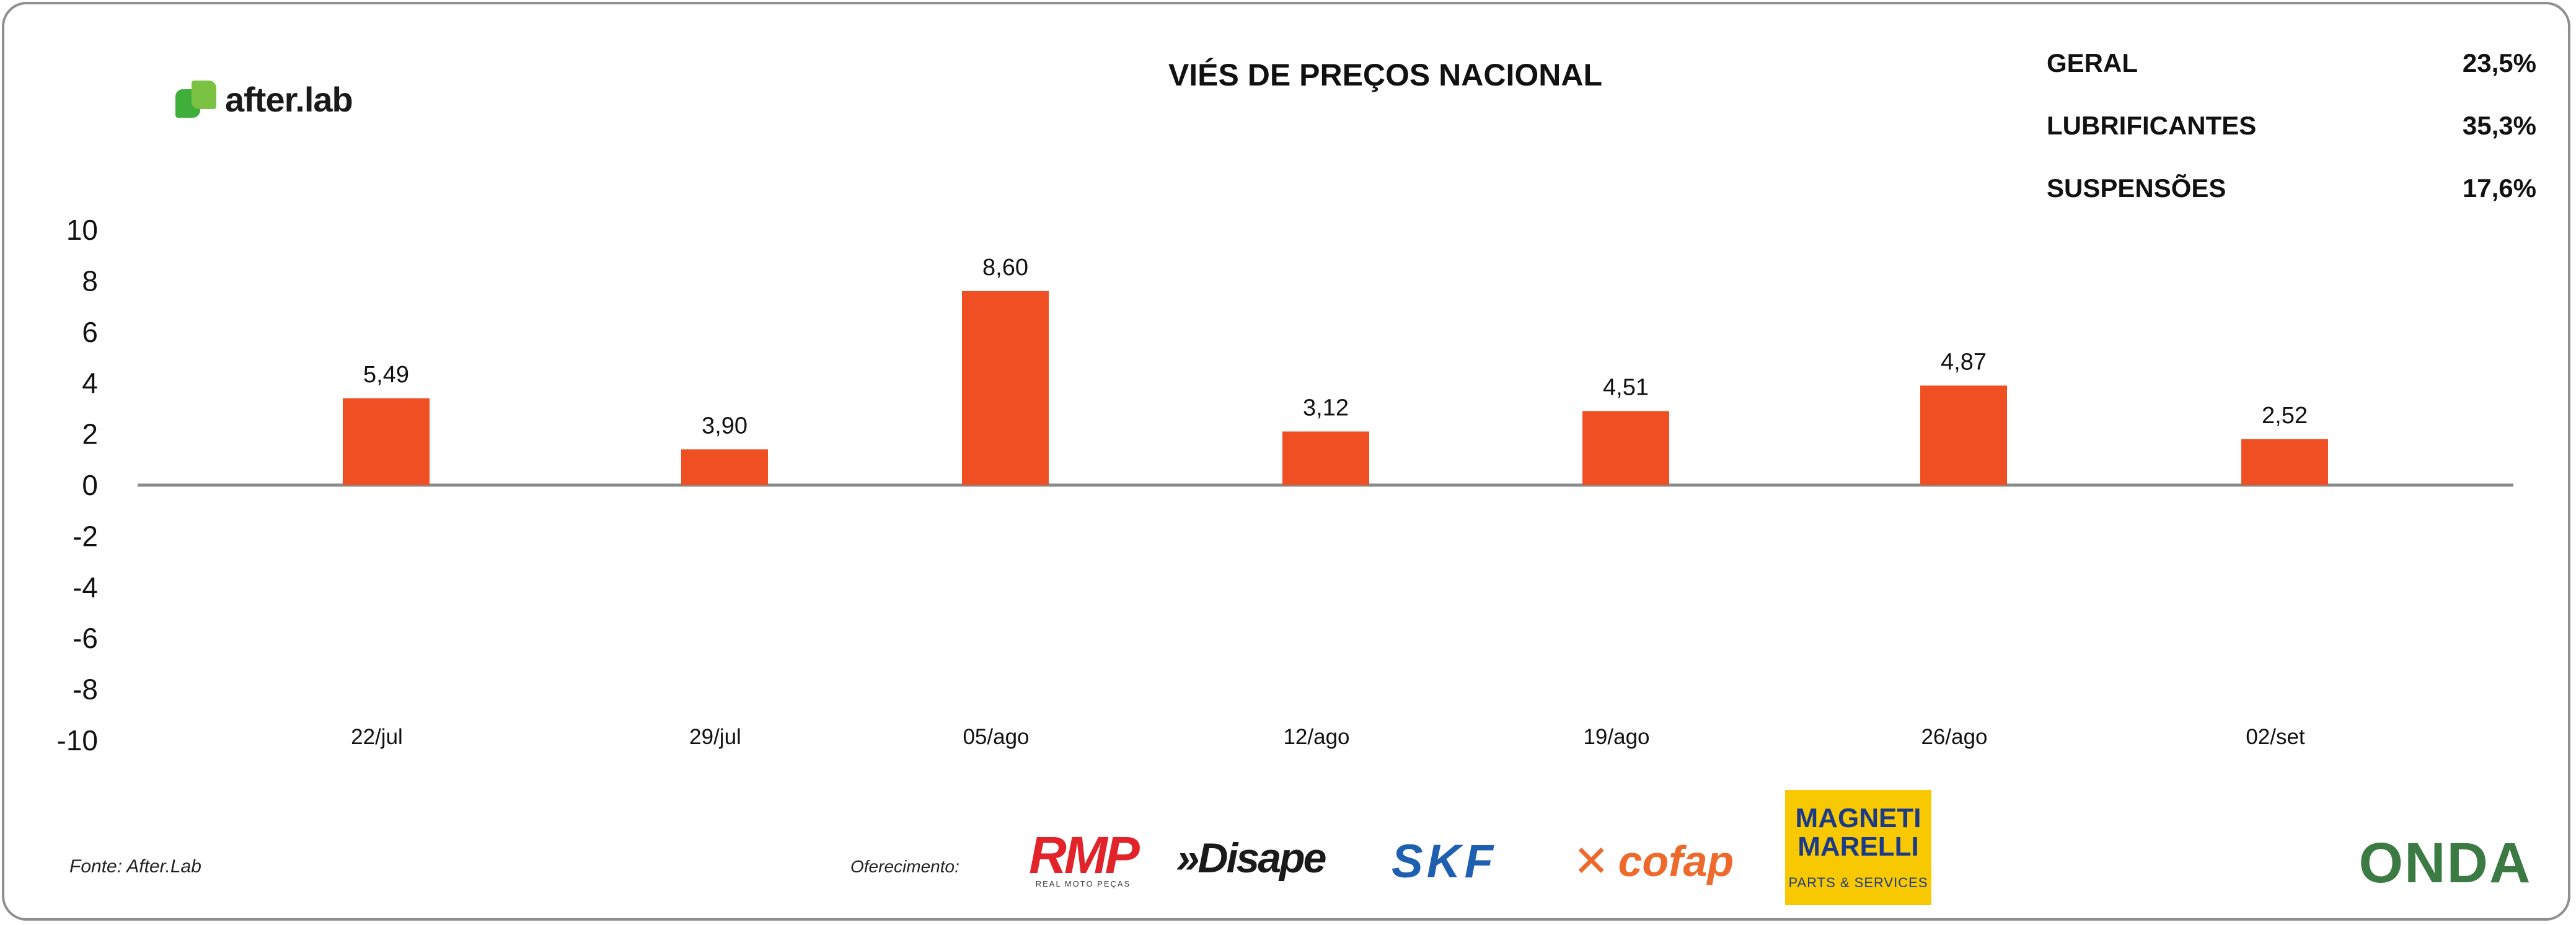  Describe the element at coordinates (725, 426) in the screenshot. I see `data-label: 3,90` at that location.